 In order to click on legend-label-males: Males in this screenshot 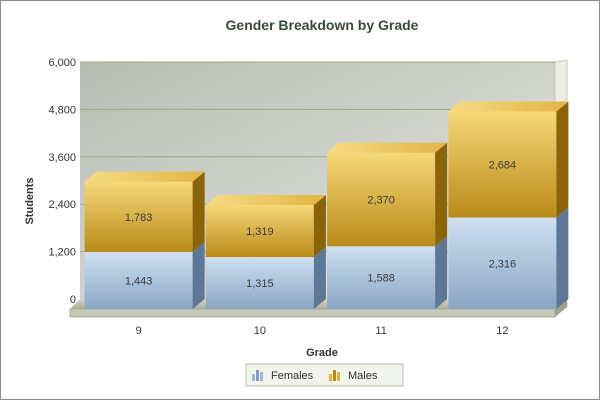, I will do `click(363, 376)`.